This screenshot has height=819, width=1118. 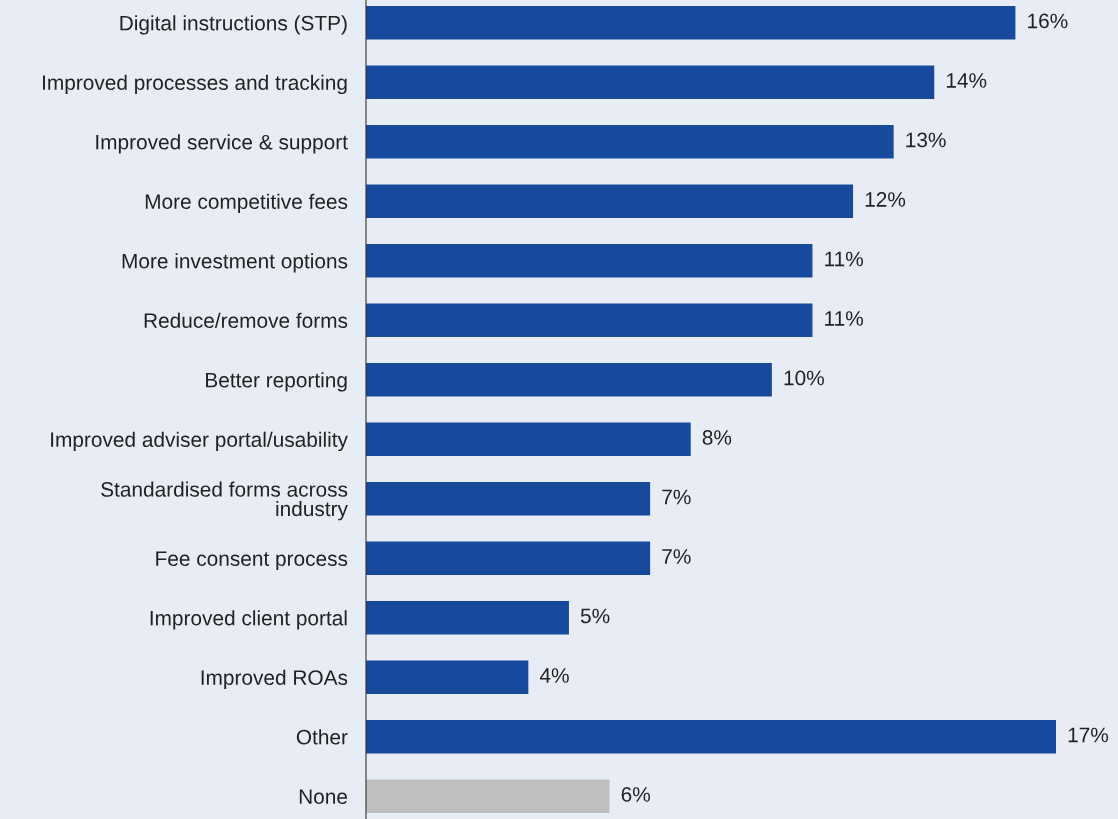 I want to click on y-tick-label: More investment options, so click(x=235, y=263).